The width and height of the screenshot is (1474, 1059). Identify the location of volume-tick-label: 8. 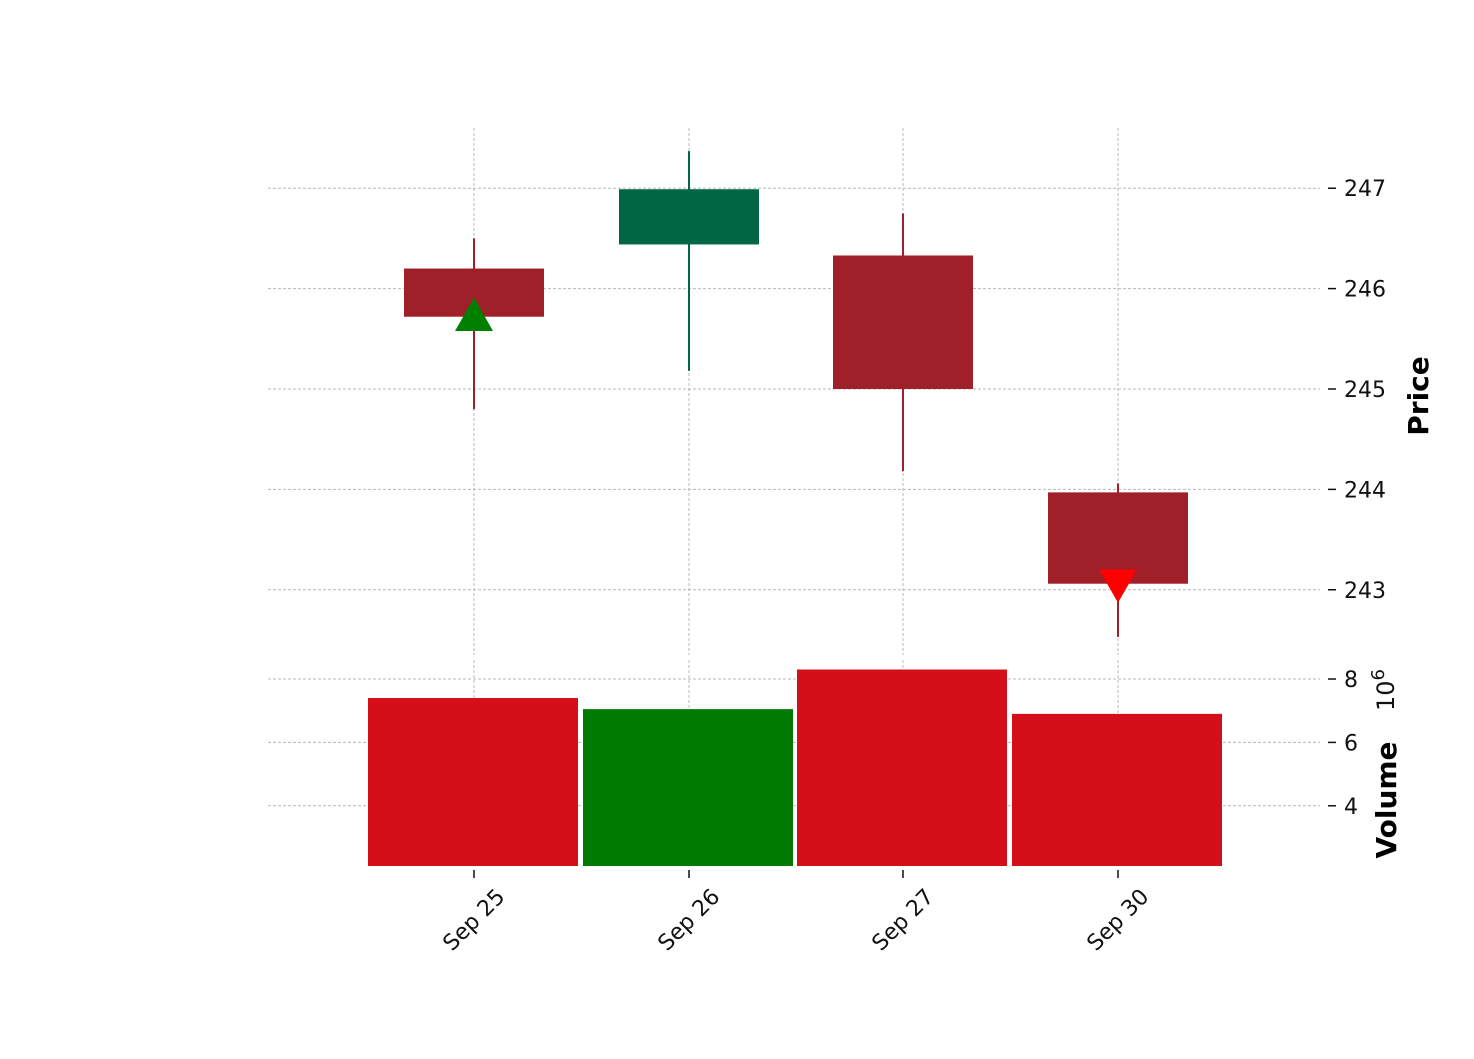
(1351, 680).